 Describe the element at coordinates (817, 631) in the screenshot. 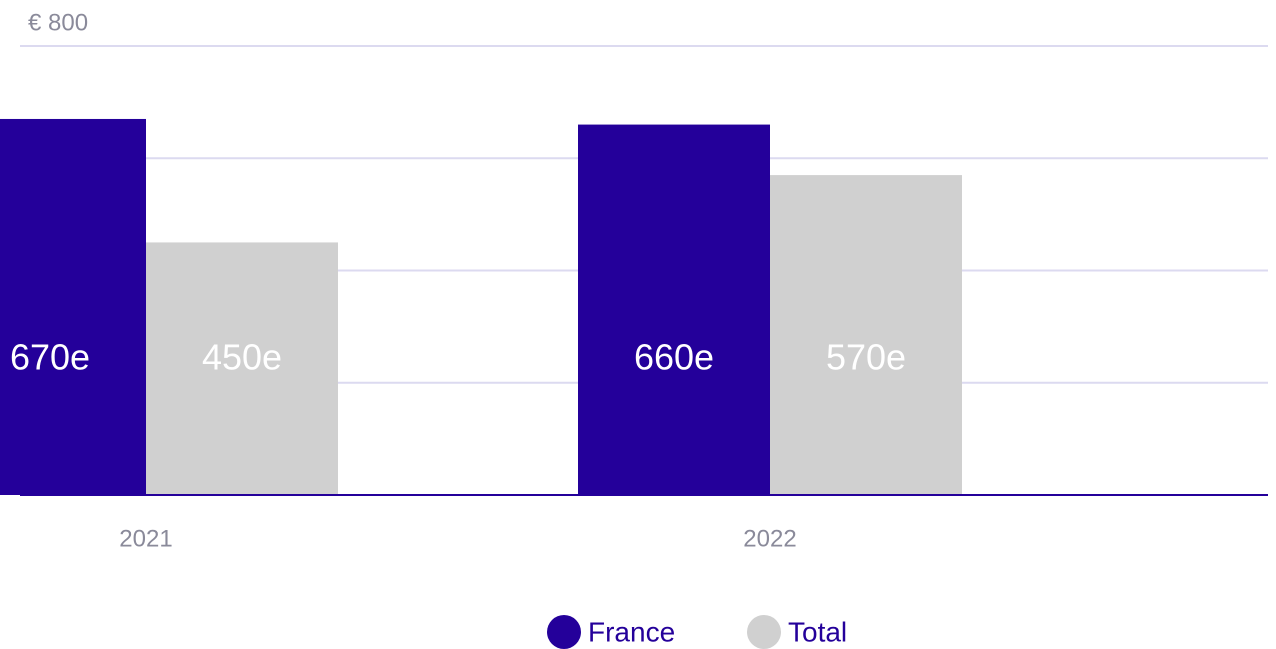

I see `legend-label: Total` at that location.